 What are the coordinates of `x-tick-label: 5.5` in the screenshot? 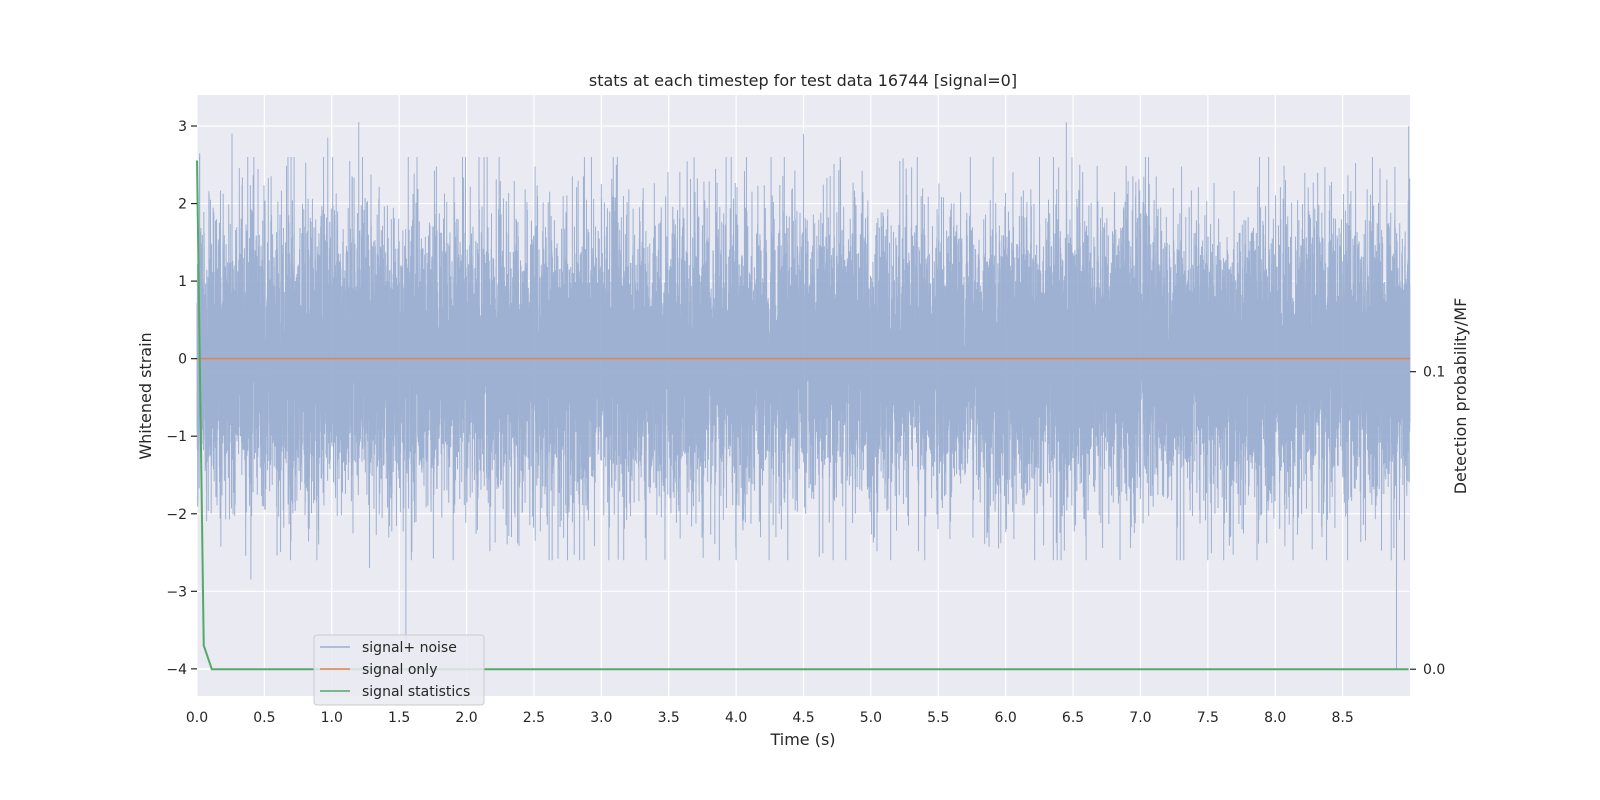 It's located at (938, 718).